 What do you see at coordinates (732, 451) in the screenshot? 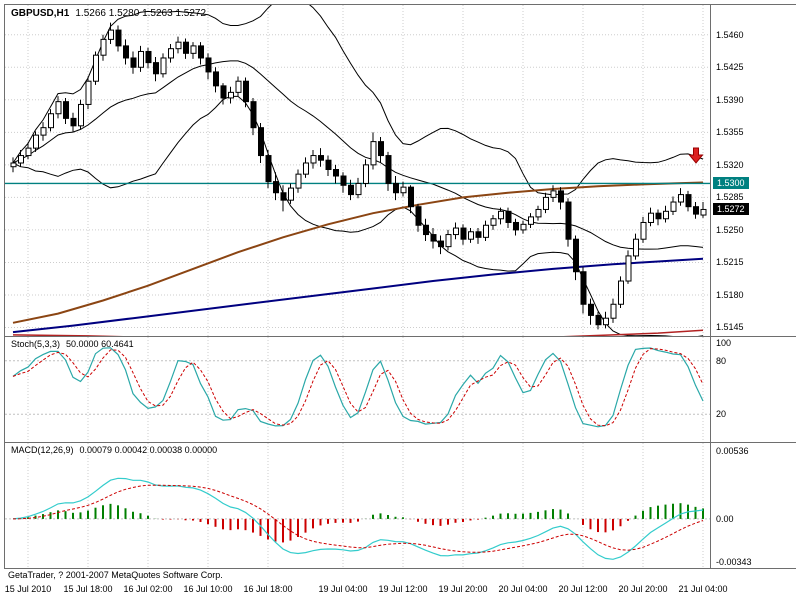
I see `macd-tick-label: 0.00536` at bounding box center [732, 451].